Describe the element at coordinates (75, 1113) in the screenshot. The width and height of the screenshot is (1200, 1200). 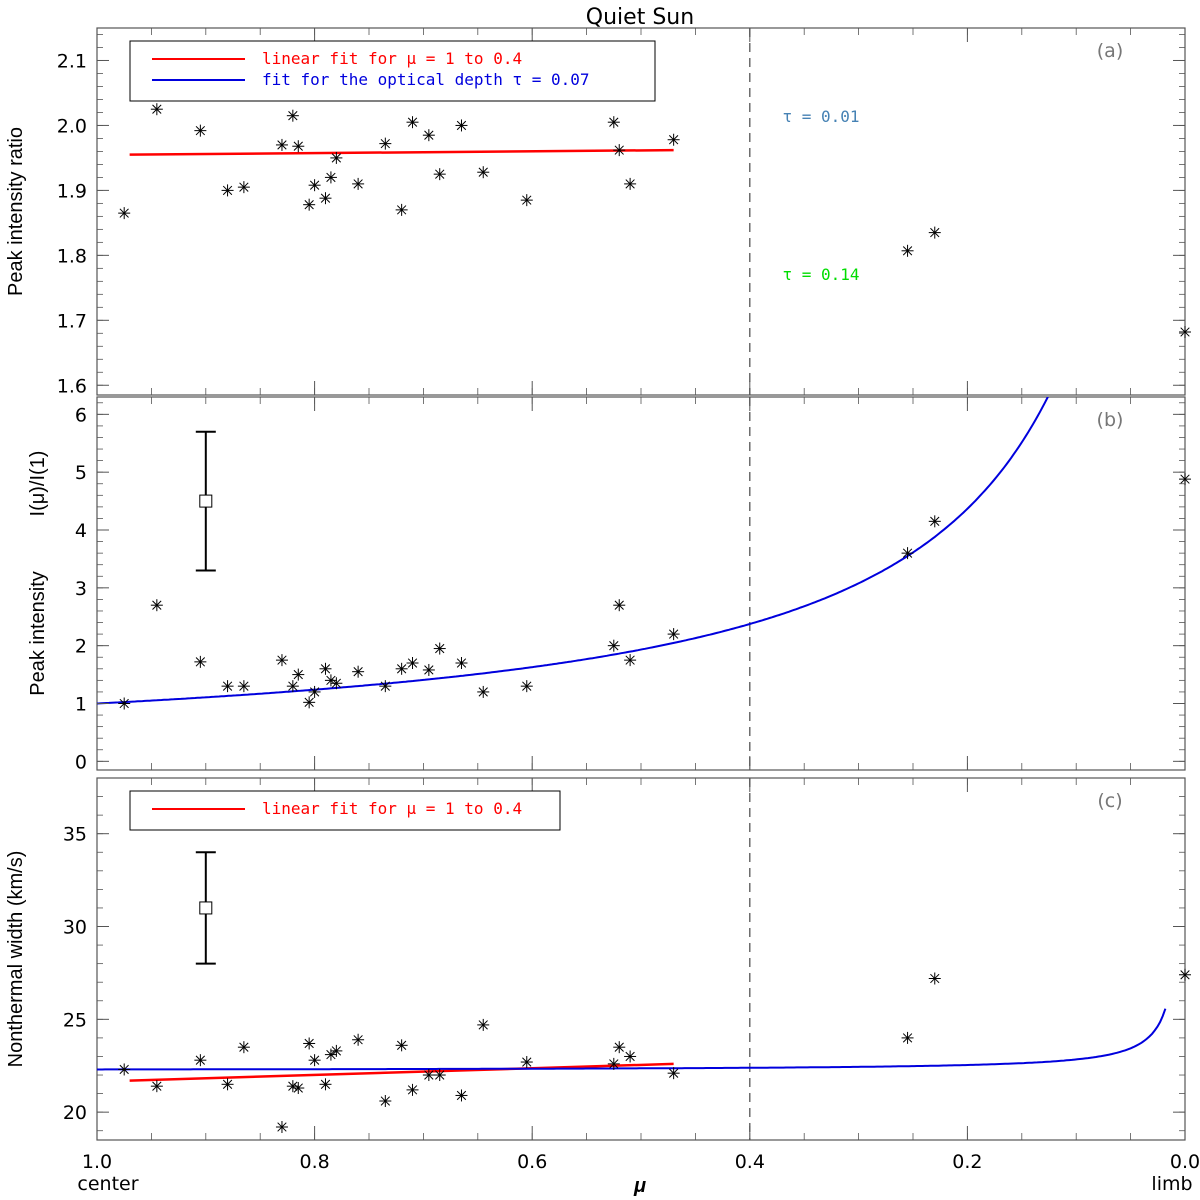
I see `y-tick-label: 20` at that location.